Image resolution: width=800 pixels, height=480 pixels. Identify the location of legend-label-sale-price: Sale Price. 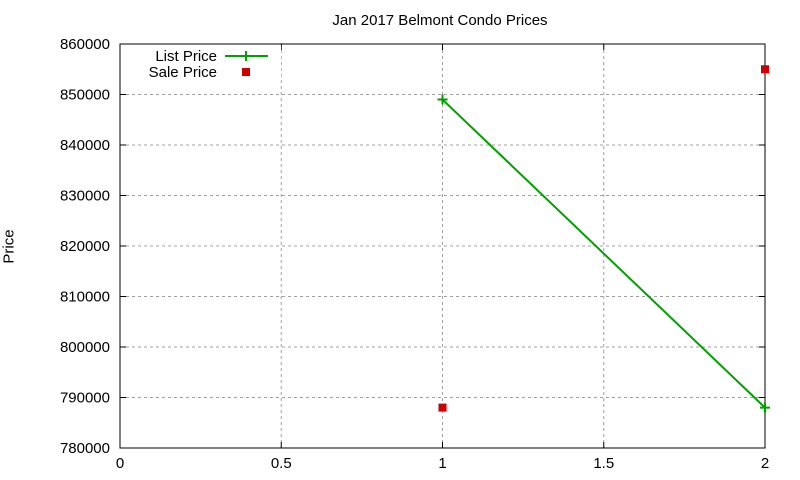
(183, 72).